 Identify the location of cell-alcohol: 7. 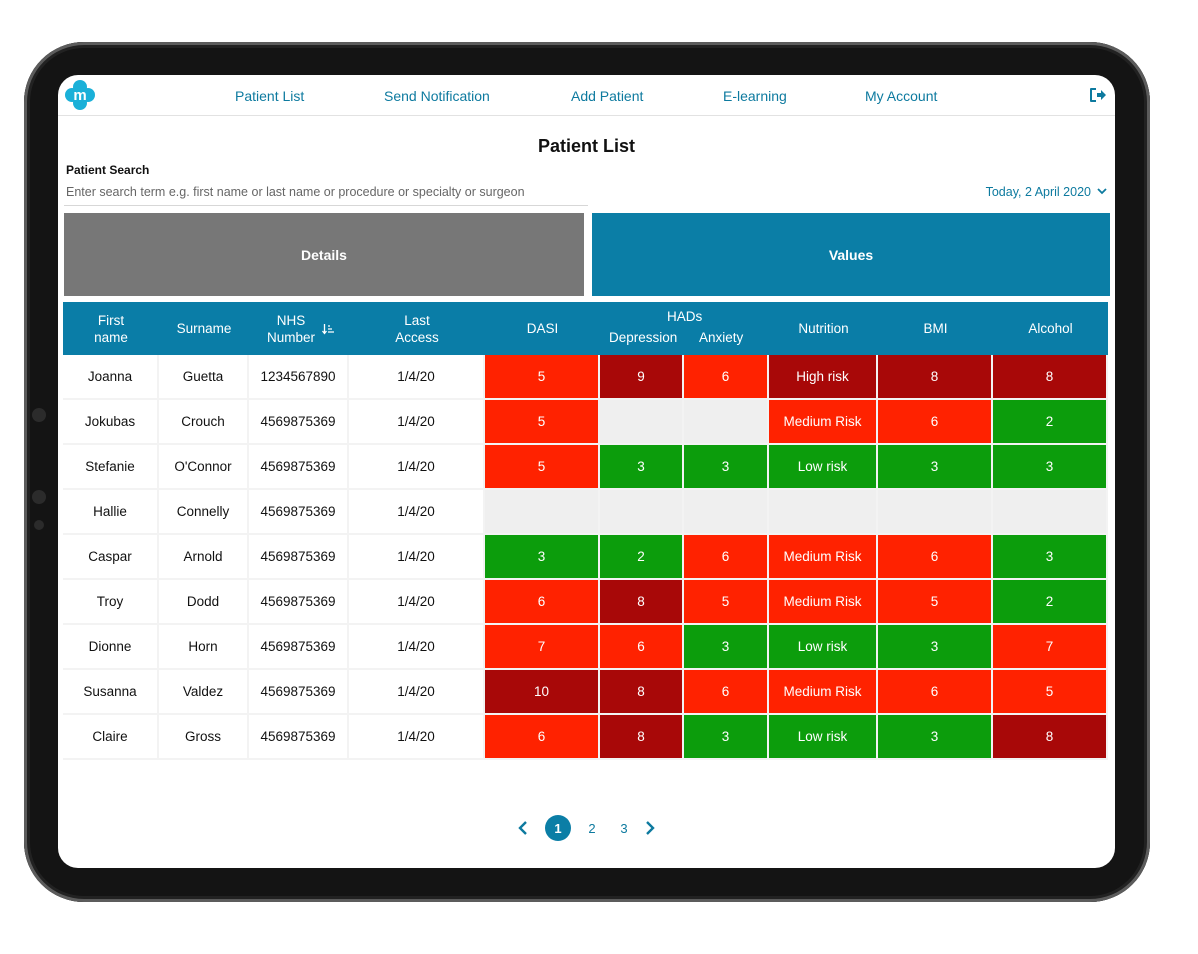
(1050, 647).